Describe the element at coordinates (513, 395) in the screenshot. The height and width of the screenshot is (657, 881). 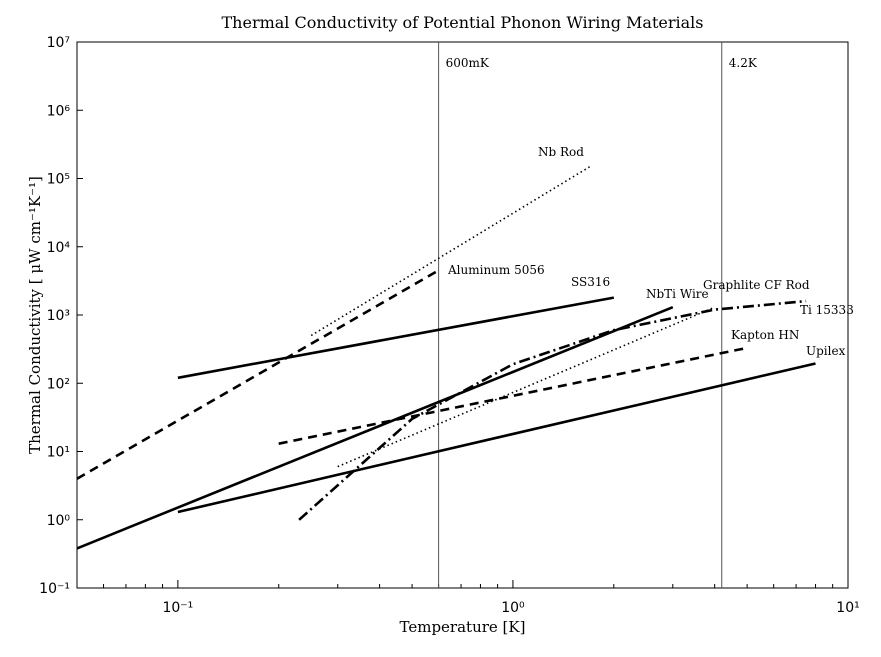
I see `series-line-kapton-hn` at that location.